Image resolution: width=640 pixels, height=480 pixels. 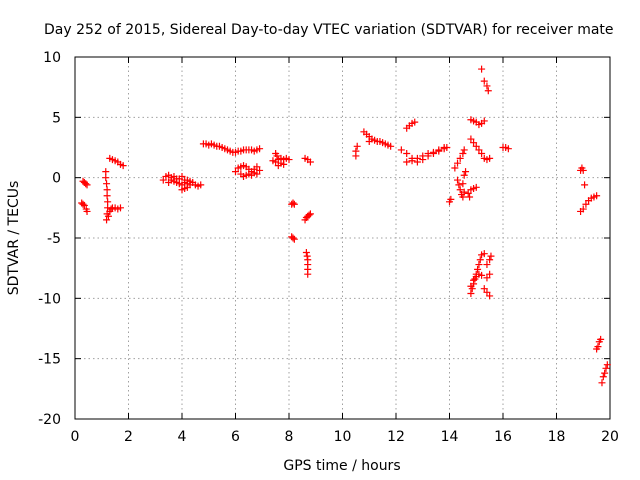 What do you see at coordinates (235, 437) in the screenshot?
I see `x-tick-label: 6` at bounding box center [235, 437].